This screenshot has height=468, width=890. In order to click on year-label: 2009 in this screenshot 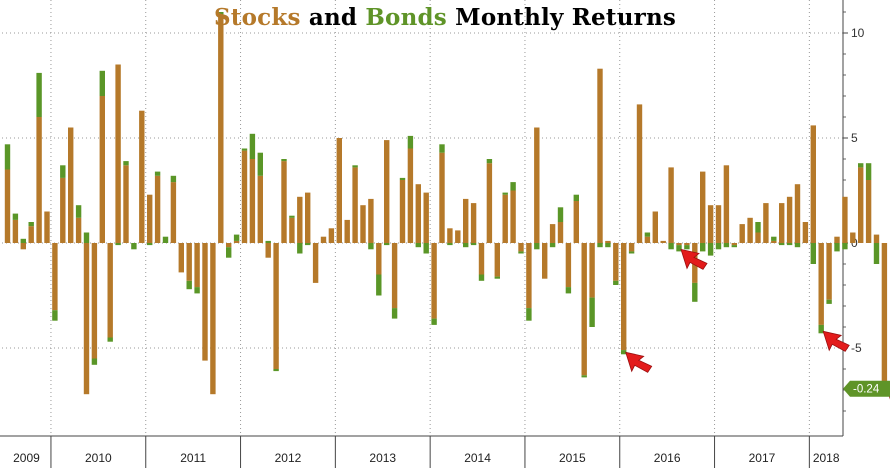, I will do `click(26, 458)`.